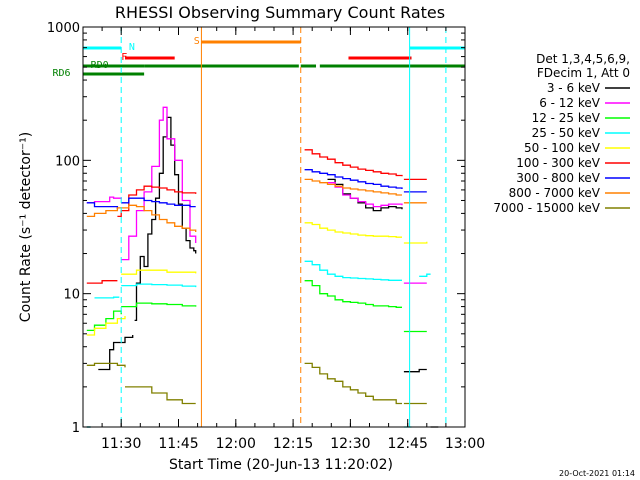 The image size is (640, 480). Describe the element at coordinates (178, 444) in the screenshot. I see `x-tick-label-2: 11:45` at that location.